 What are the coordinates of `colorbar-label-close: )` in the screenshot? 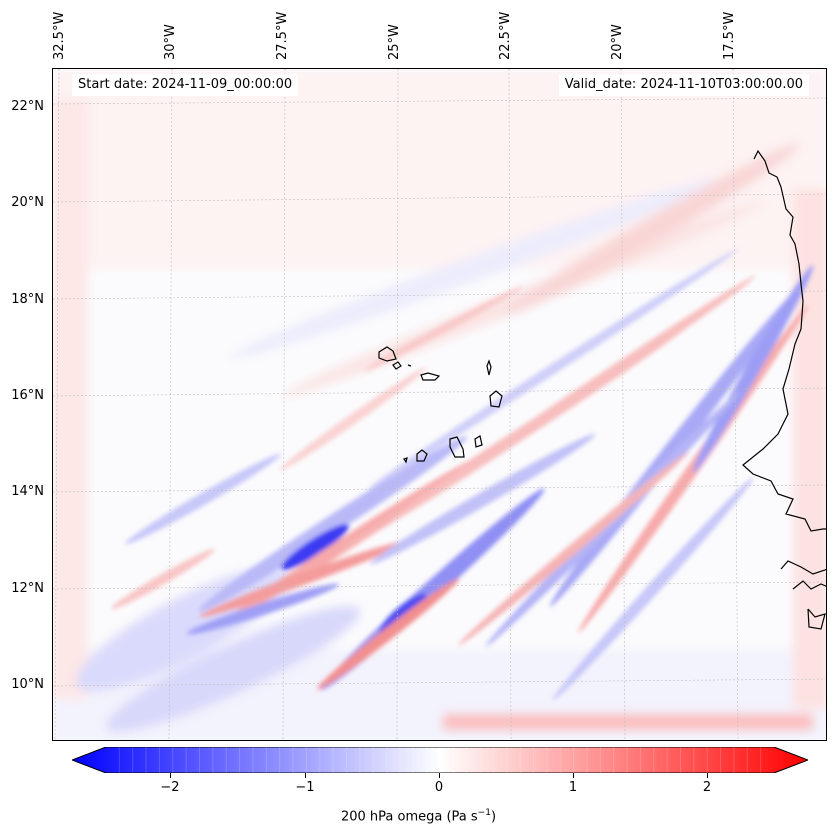 It's located at (493, 817).